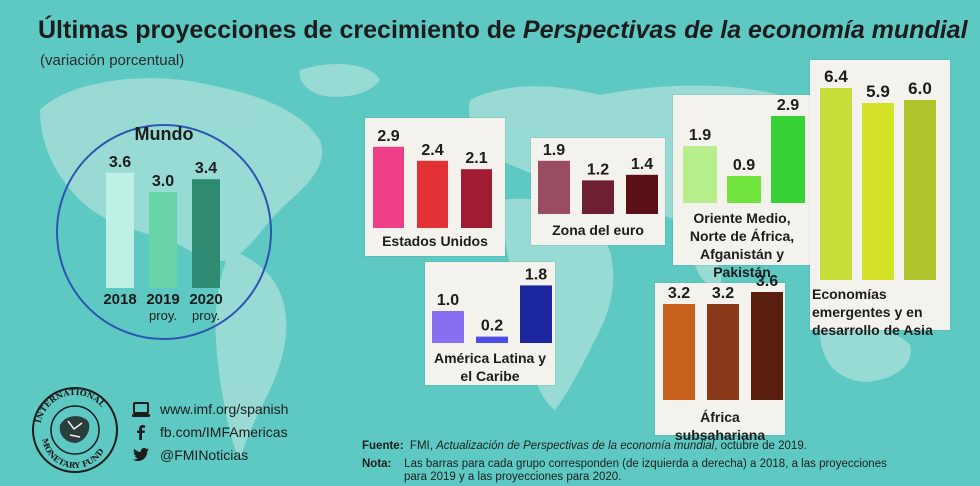  What do you see at coordinates (205, 299) in the screenshot?
I see `category-label-2: 2020` at bounding box center [205, 299].